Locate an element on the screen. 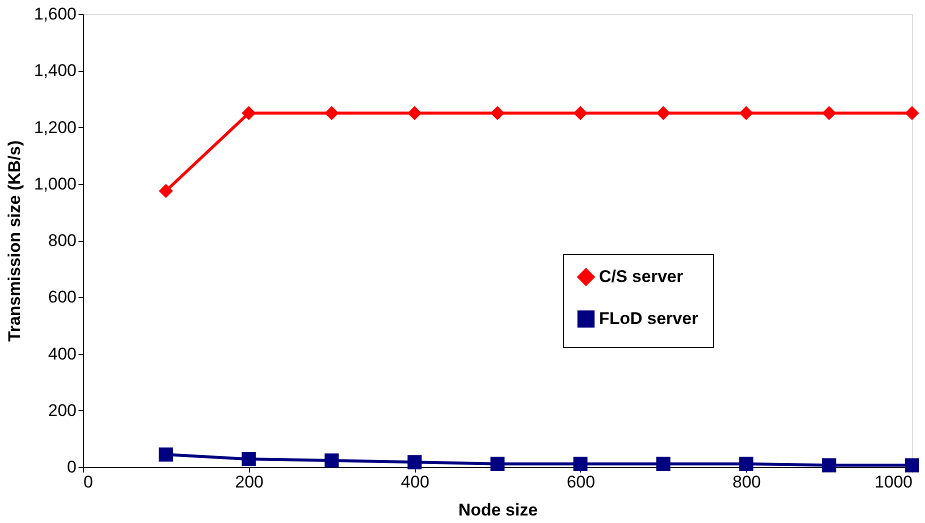  legend-label: FLoD server is located at coordinates (649, 318).